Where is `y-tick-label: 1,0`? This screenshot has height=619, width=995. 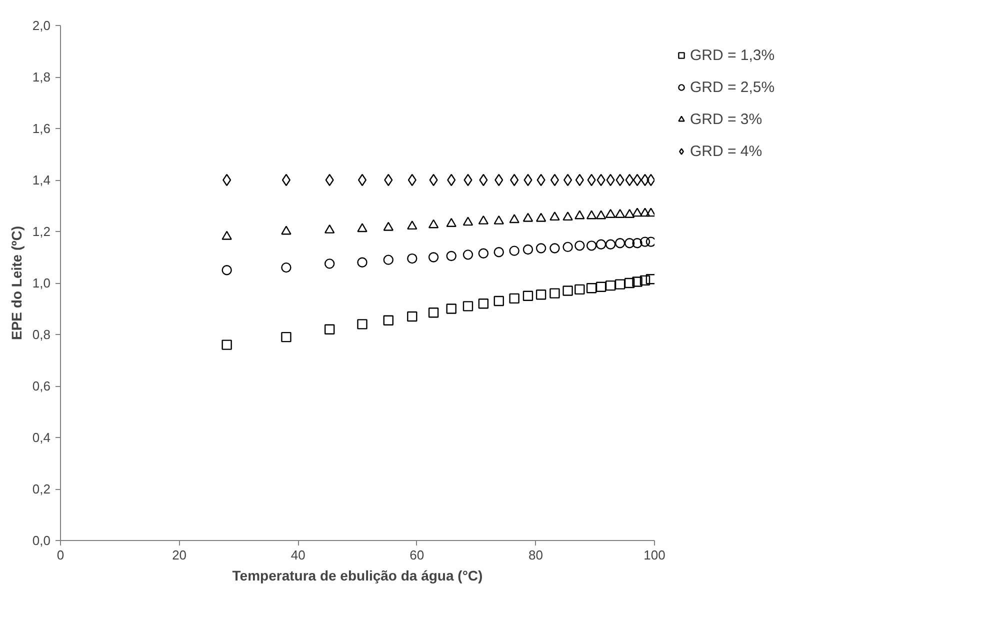
y-tick-label: 1,0 is located at coordinates (41, 283).